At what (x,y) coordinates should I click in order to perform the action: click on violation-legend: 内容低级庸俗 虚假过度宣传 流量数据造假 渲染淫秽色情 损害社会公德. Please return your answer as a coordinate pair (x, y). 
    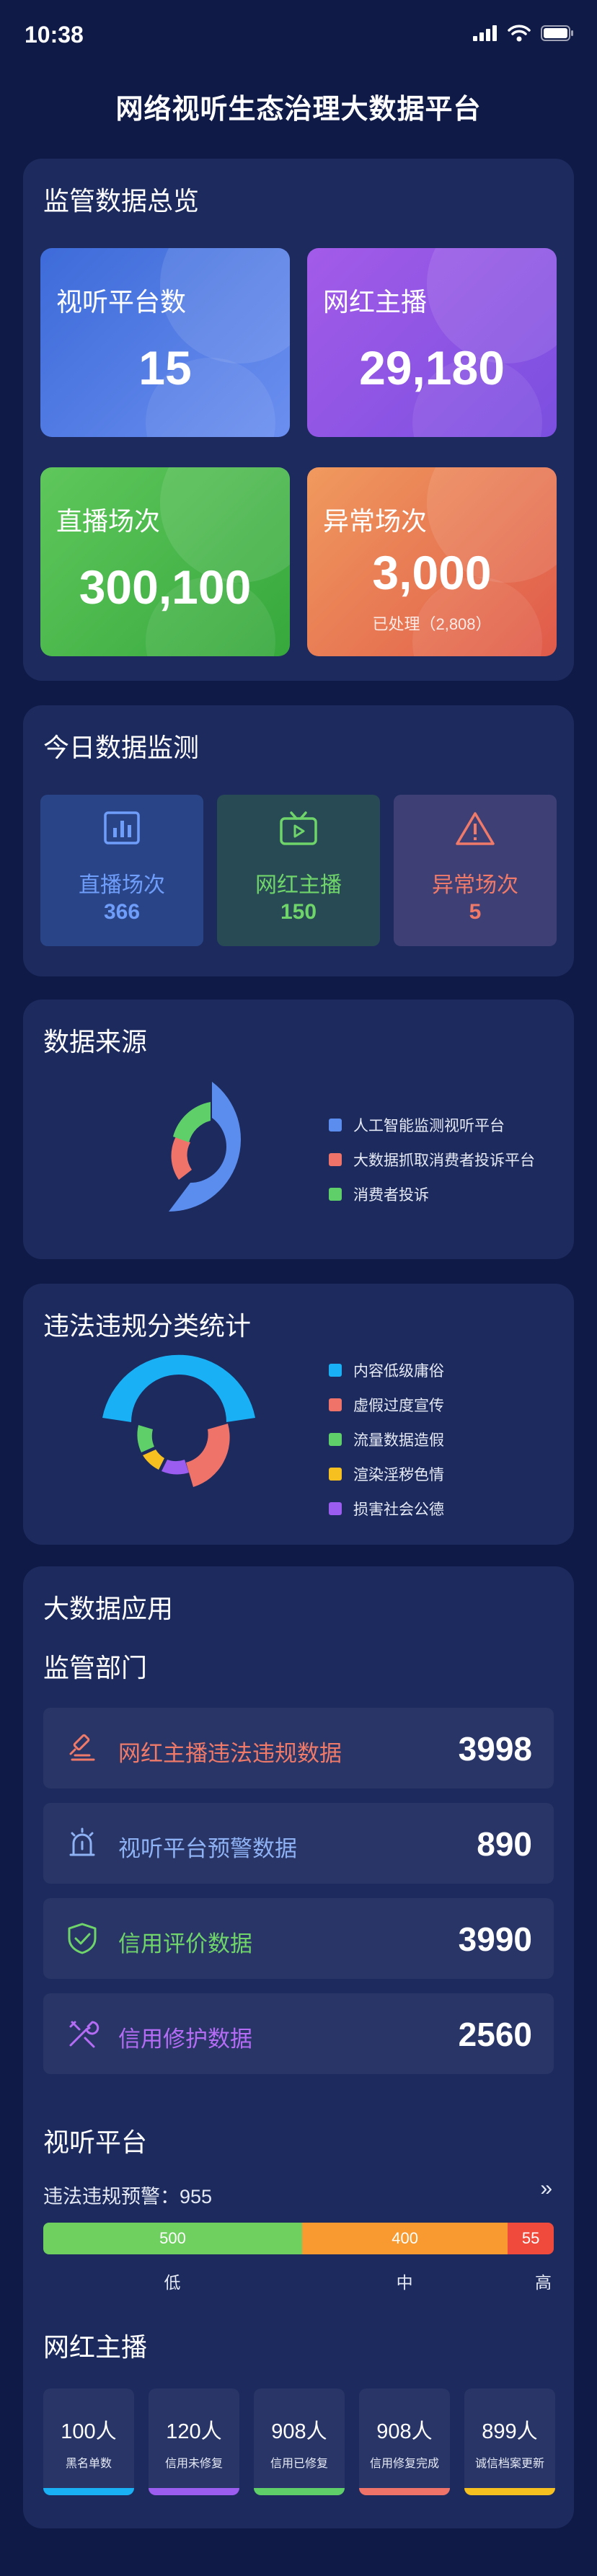
    Looking at the image, I should click on (386, 1439).